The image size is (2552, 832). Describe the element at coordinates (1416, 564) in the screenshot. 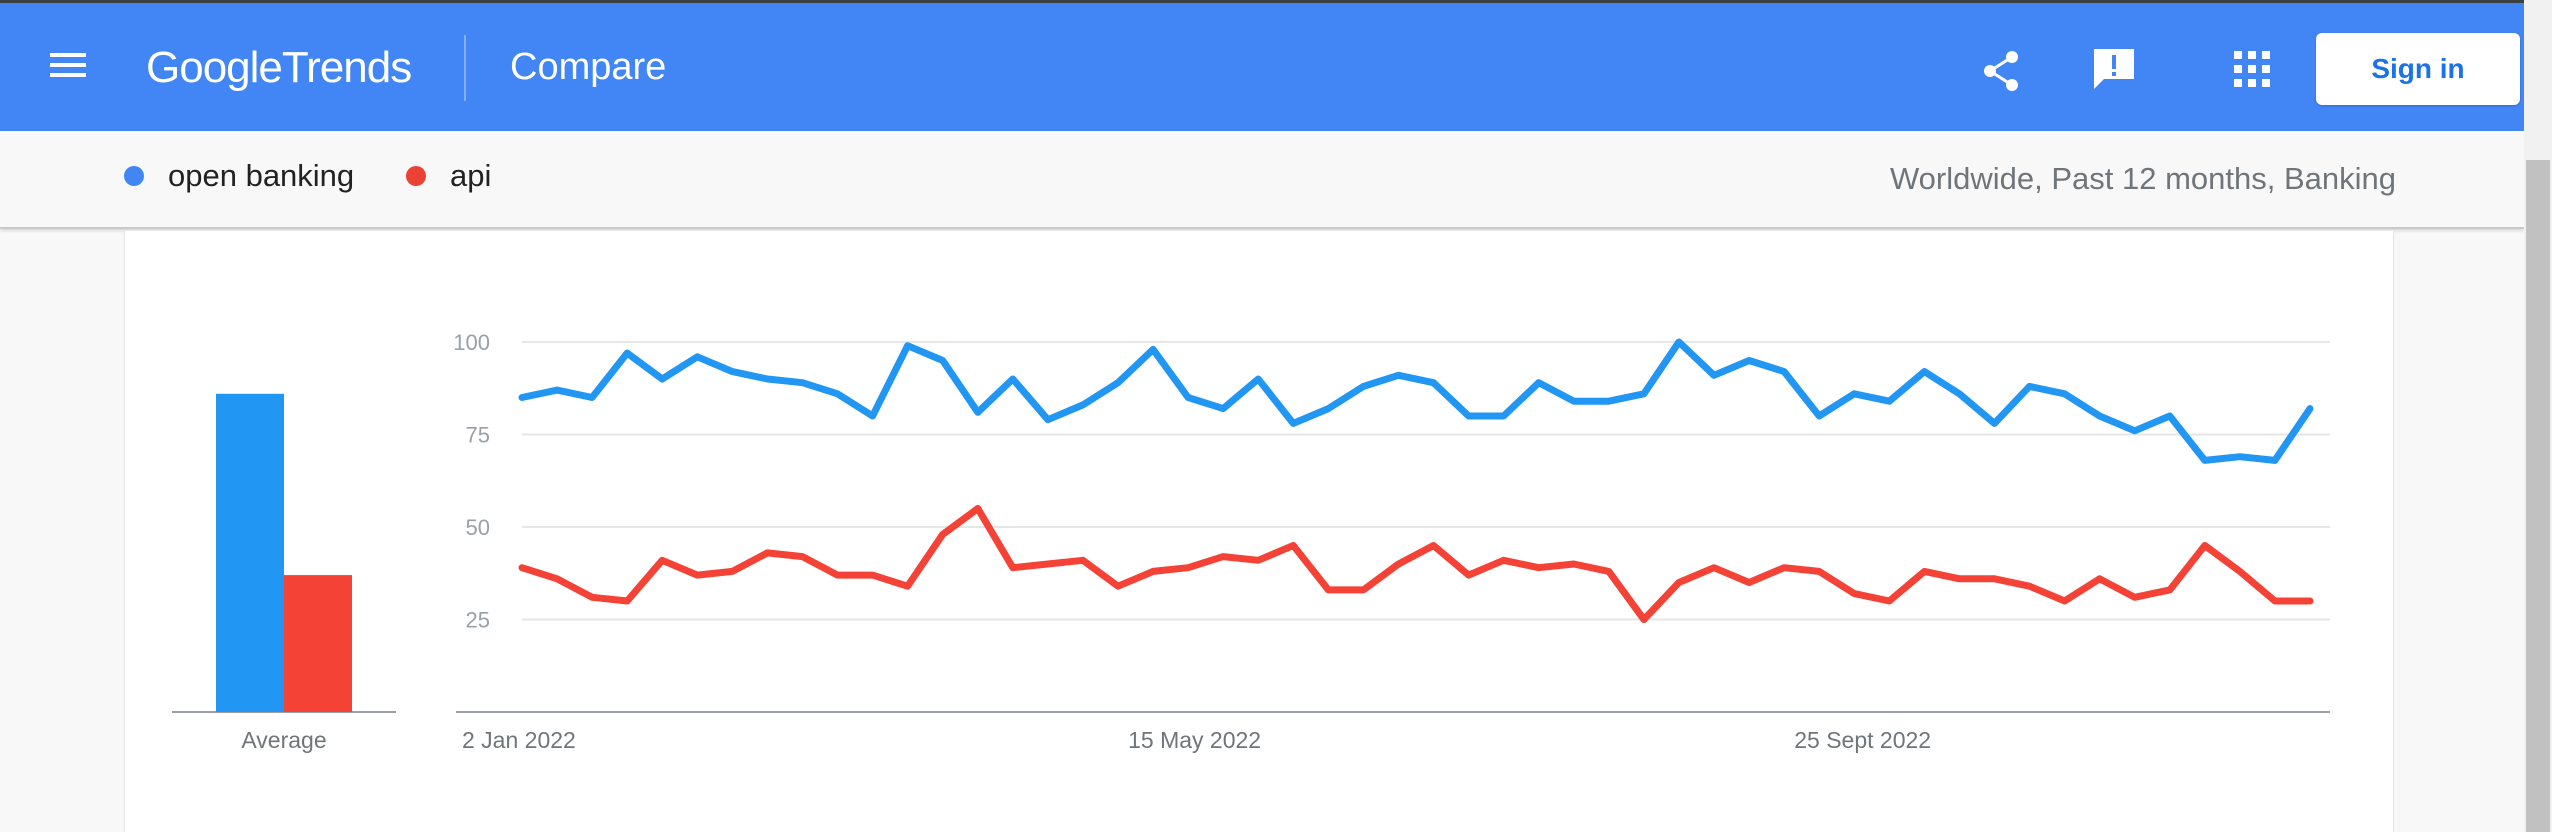

I see `series-line-api` at that location.